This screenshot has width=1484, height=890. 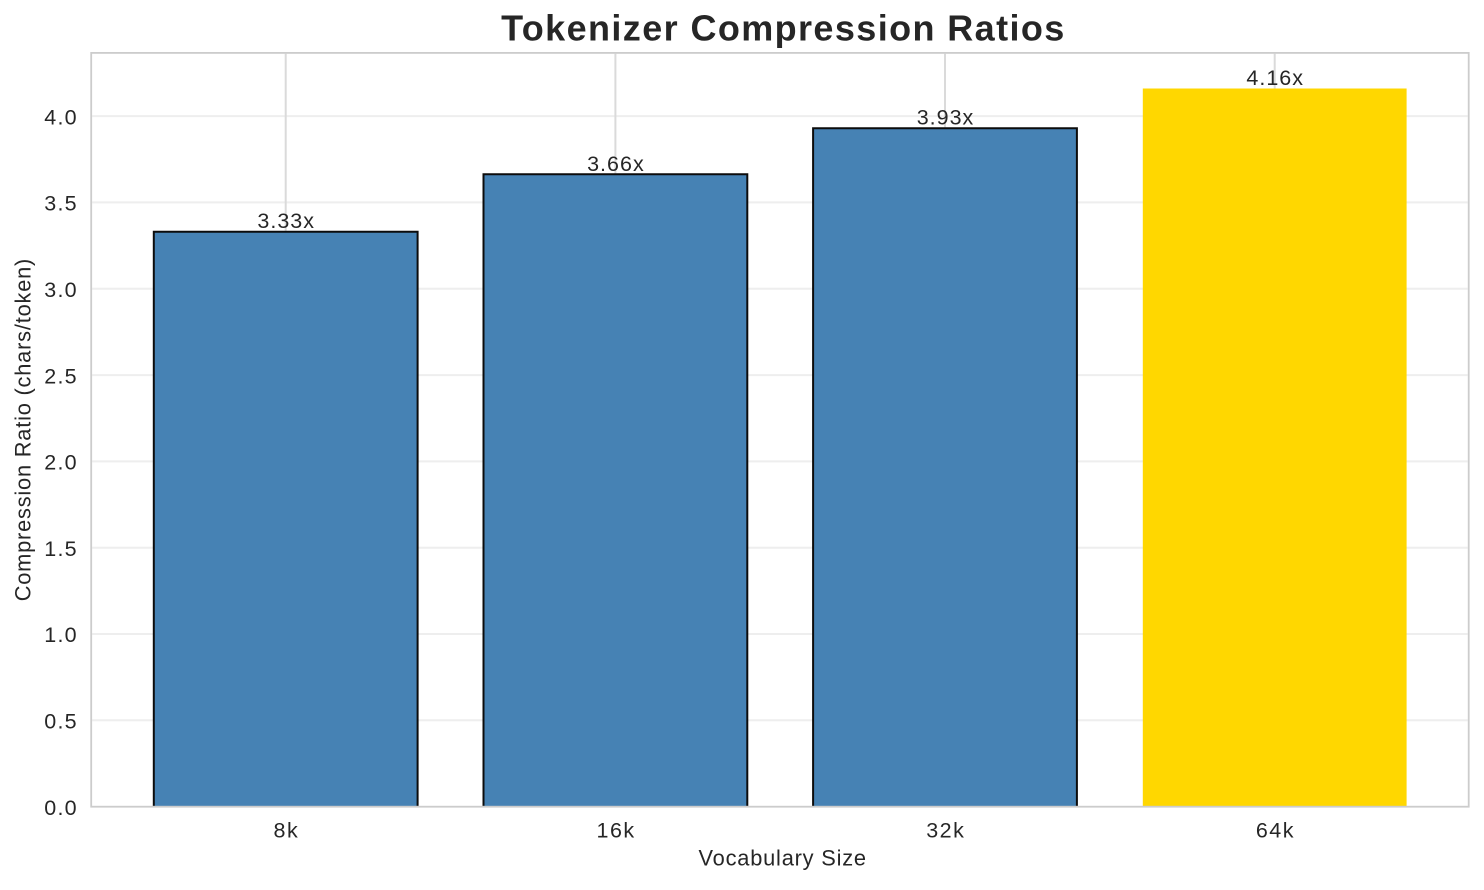 What do you see at coordinates (61, 376) in the screenshot?
I see `svg-text: 2.5` at bounding box center [61, 376].